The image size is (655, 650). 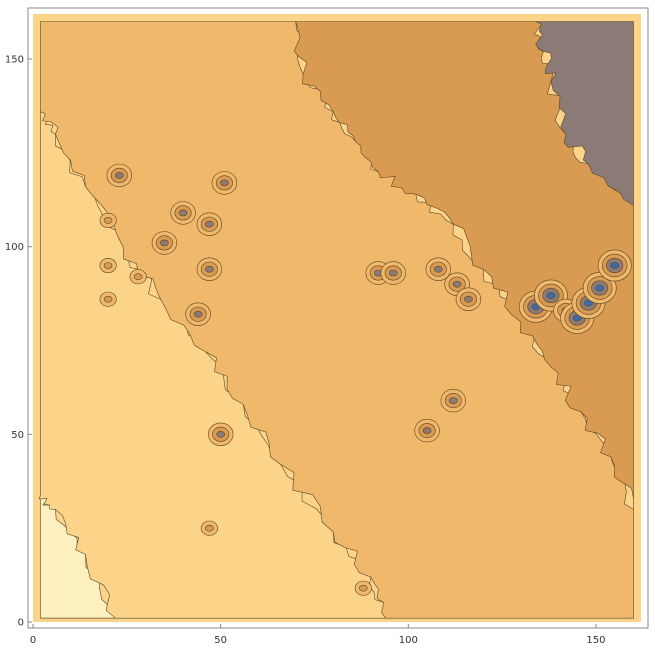 I want to click on x-tick-label: 150, so click(x=595, y=640).